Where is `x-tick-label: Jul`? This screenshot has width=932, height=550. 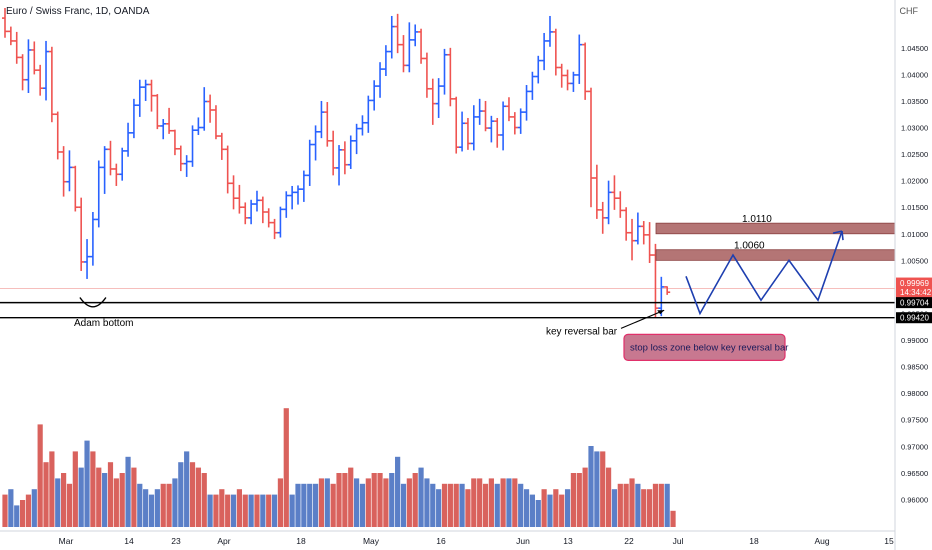
x-tick-label: Jul is located at coordinates (678, 541).